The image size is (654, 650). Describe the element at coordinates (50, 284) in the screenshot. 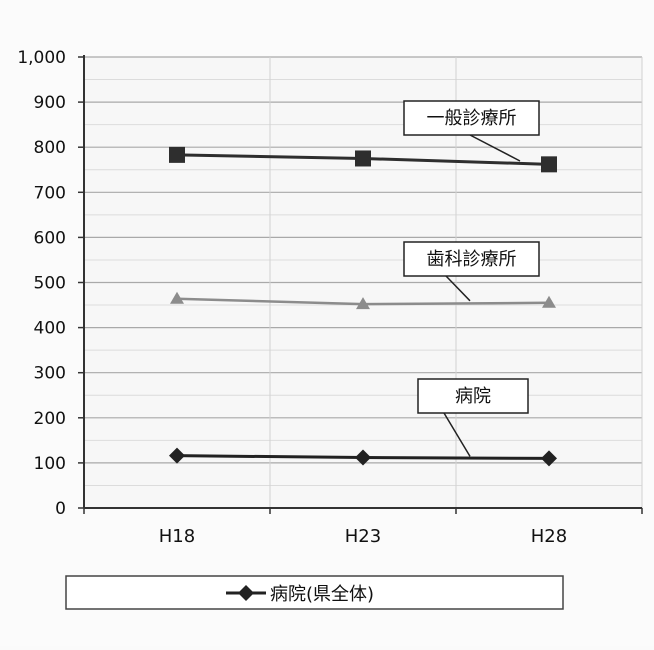

I see `y-tick-label: 500` at that location.